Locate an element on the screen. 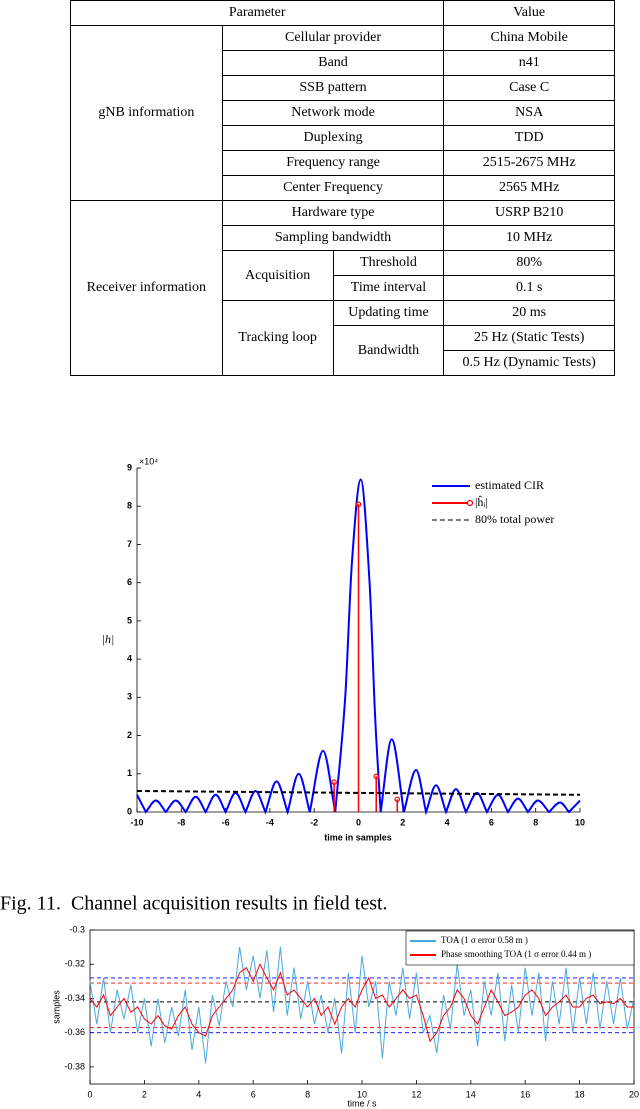  value-cell: 2515-2675 MHz is located at coordinates (529, 163).